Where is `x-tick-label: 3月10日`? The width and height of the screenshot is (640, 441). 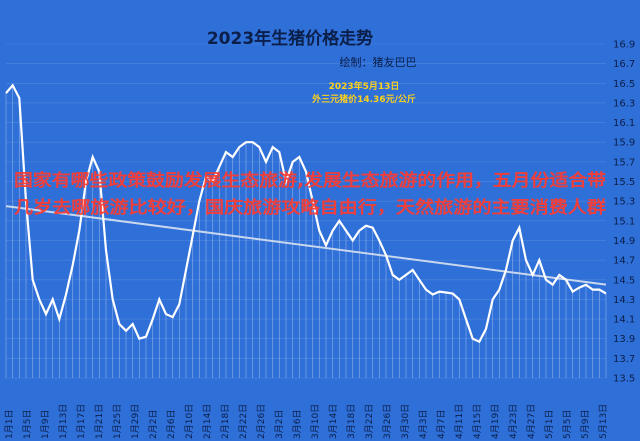
x-tick-label: 3月10日 is located at coordinates (315, 421).